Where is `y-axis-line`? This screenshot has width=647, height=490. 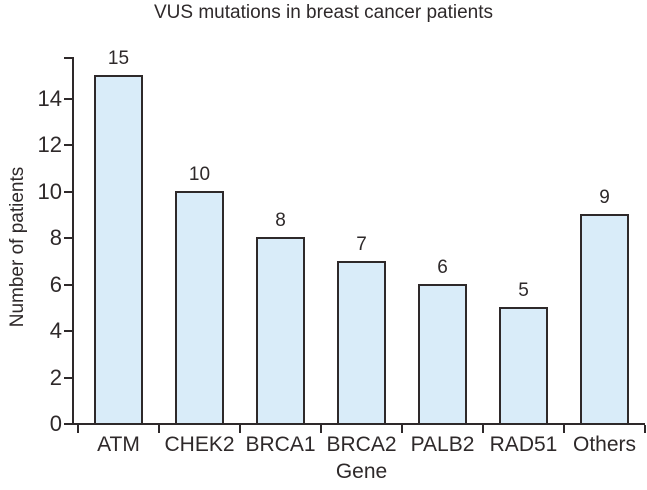 y-axis-line is located at coordinates (73, 241).